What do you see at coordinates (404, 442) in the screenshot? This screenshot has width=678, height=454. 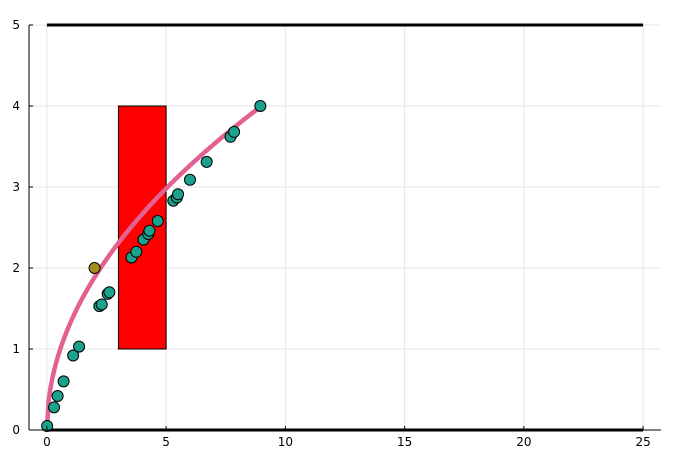 I see `x-tick-label: 15` at bounding box center [404, 442].